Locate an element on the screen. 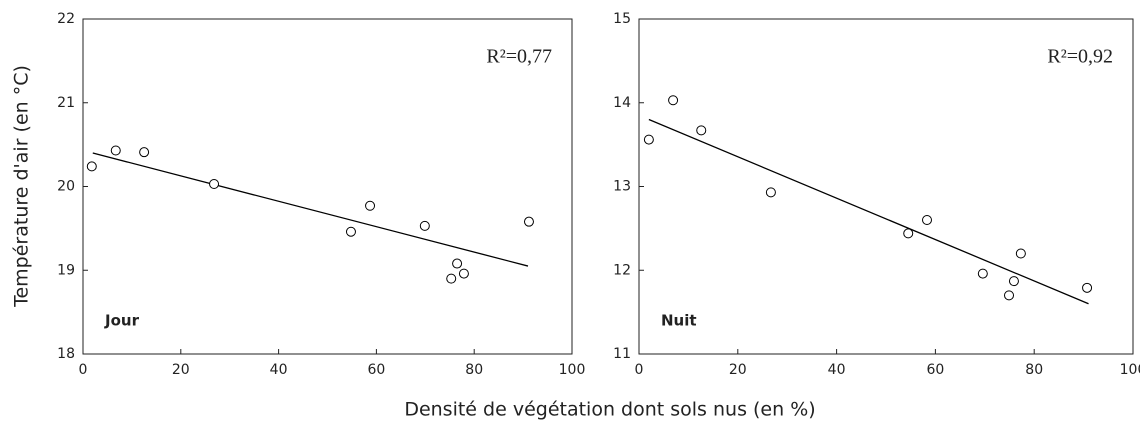 Image resolution: width=1140 pixels, height=421 pixels. y-tick-label: 13 is located at coordinates (622, 187).